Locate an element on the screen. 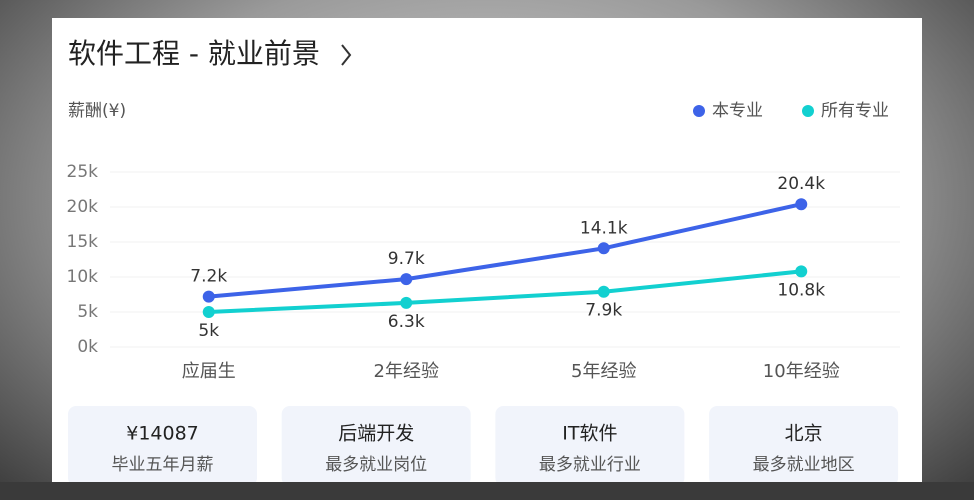 This screenshot has height=500, width=974. data-label: 7.9k is located at coordinates (603, 311).